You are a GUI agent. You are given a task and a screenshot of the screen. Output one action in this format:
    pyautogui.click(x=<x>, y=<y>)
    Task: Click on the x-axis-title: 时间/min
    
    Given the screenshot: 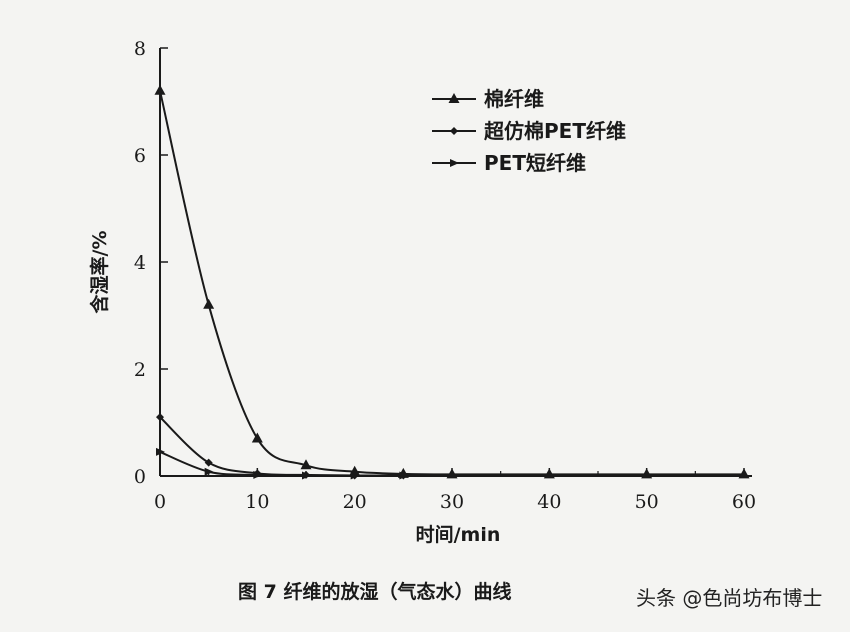 What is the action you would take?
    pyautogui.click(x=458, y=535)
    